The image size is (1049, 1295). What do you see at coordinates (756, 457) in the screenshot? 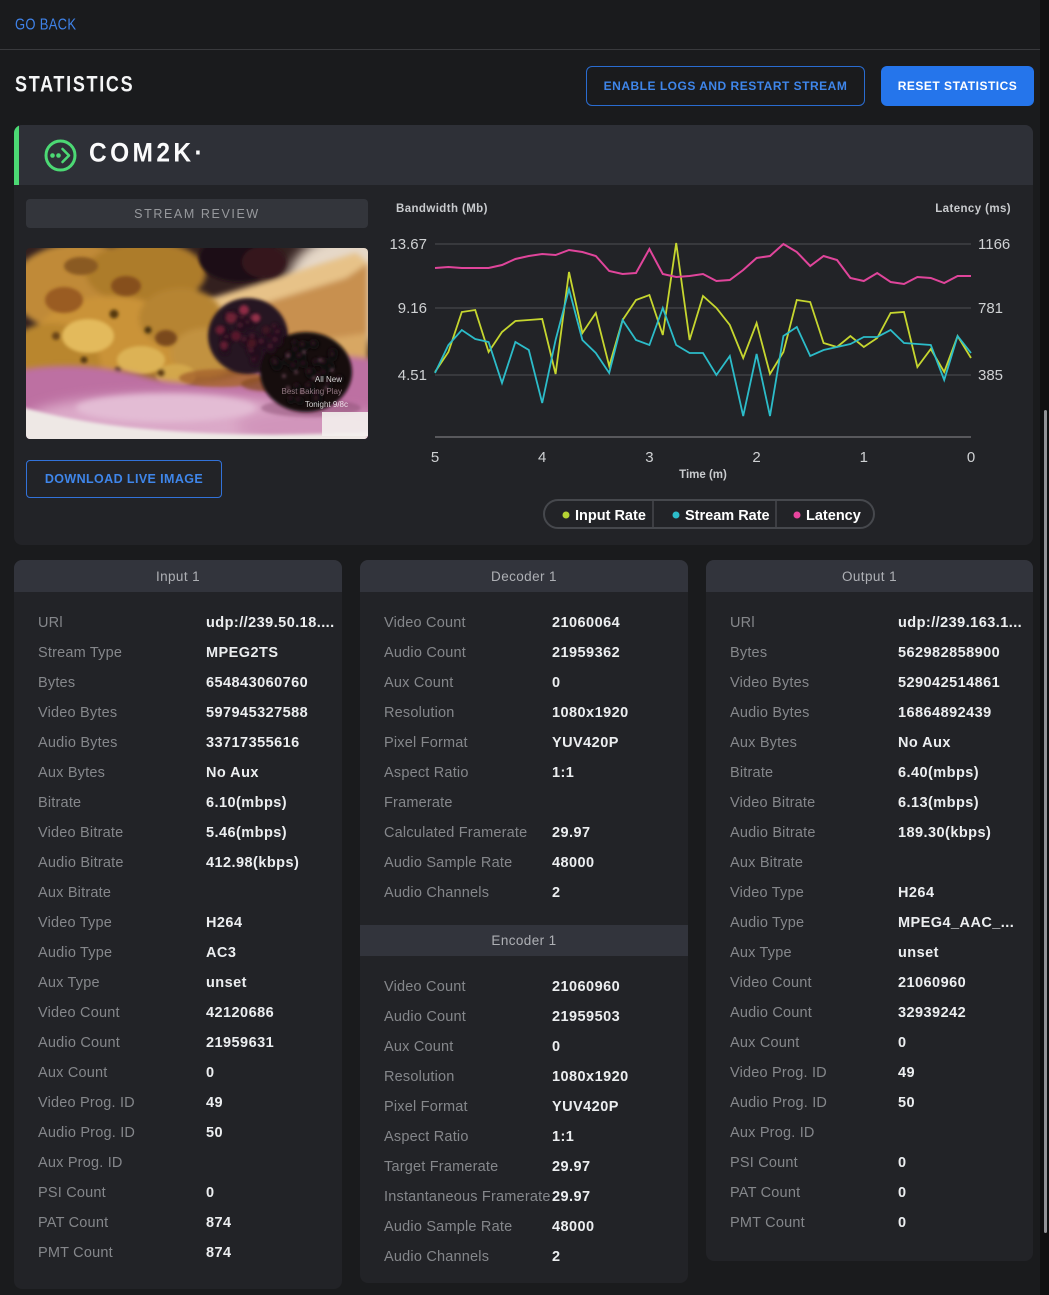
I see `svg-text: 2` at bounding box center [756, 457].